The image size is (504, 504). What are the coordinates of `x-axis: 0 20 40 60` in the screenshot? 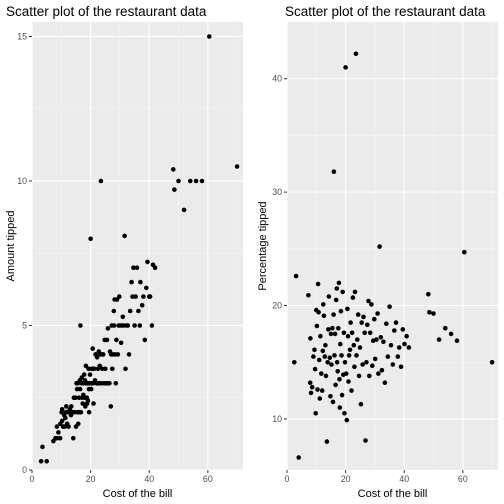 It's located at (121, 477).